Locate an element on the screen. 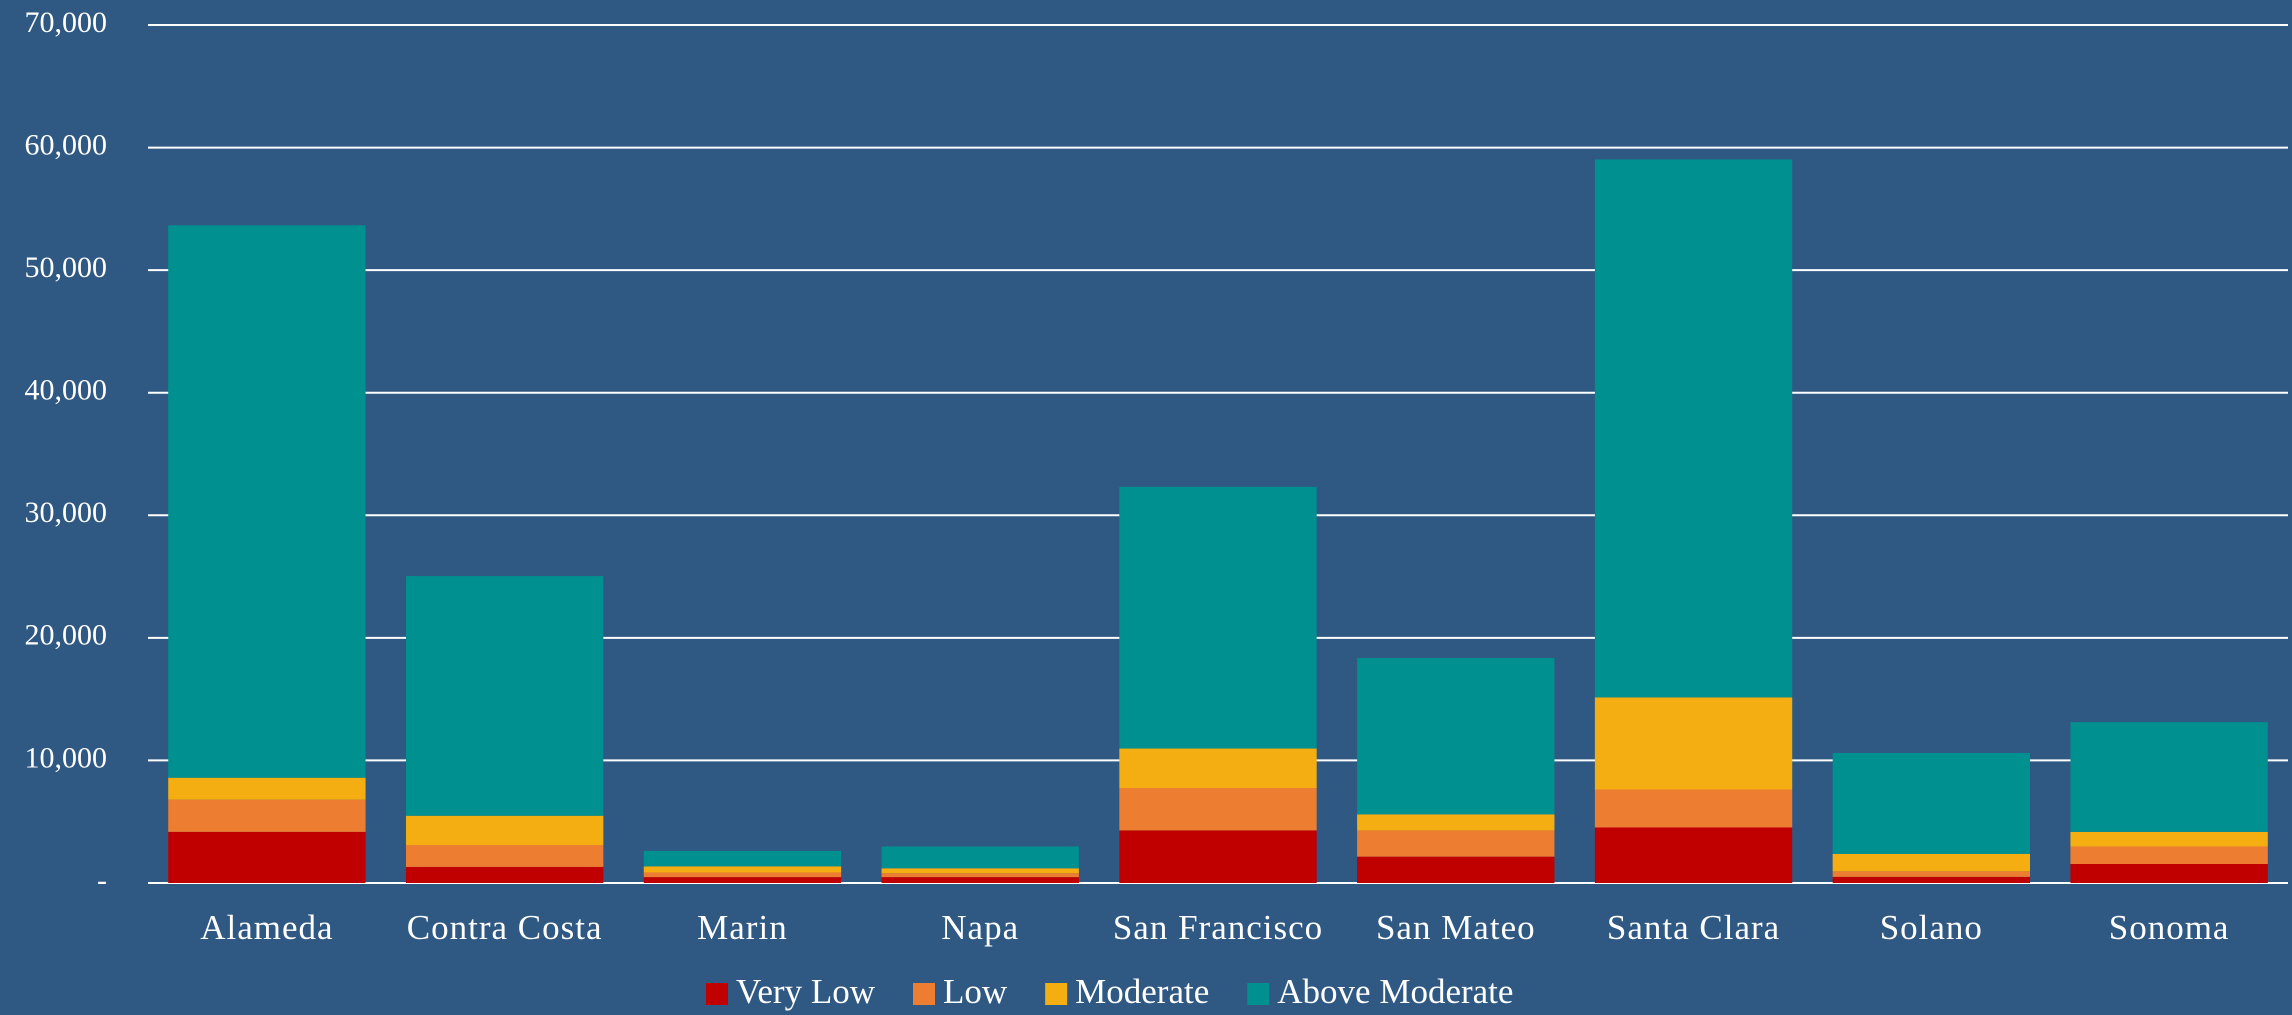 The image size is (2292, 1015). x-tick-label: San Francisco is located at coordinates (1218, 927).